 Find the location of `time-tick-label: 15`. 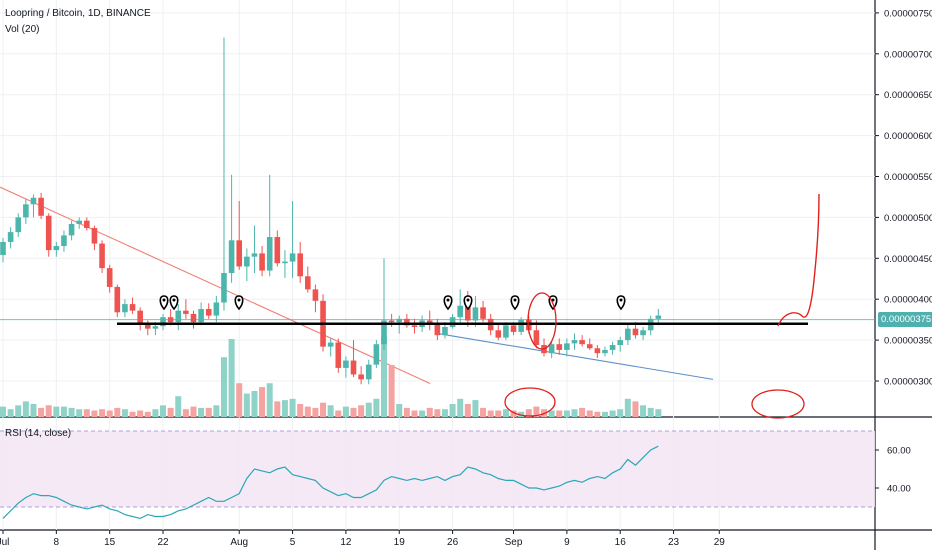

time-tick-label: 15 is located at coordinates (110, 542).